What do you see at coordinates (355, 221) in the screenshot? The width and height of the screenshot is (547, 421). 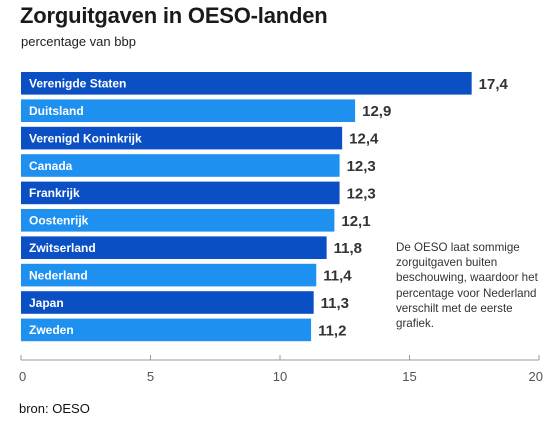 I see `bar-value-label: 12,1` at bounding box center [355, 221].